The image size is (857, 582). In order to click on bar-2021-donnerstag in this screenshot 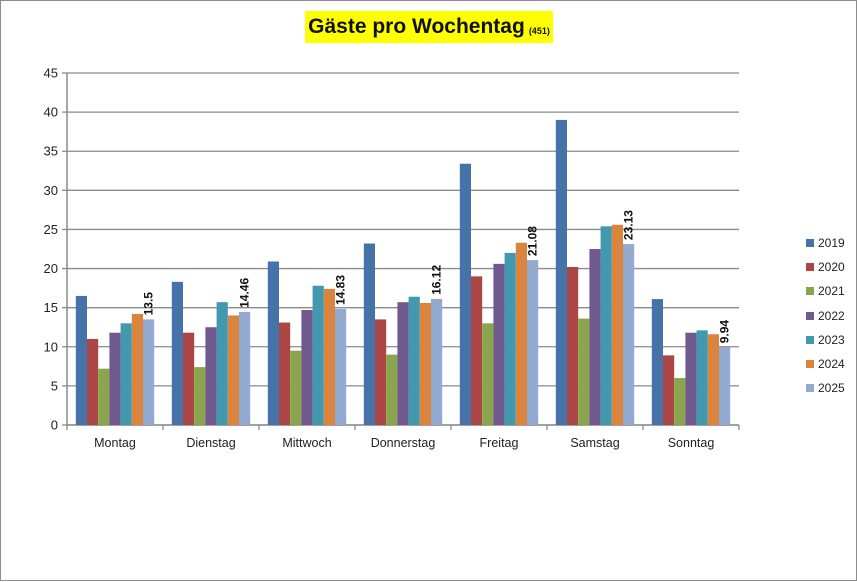, I will do `click(392, 389)`.